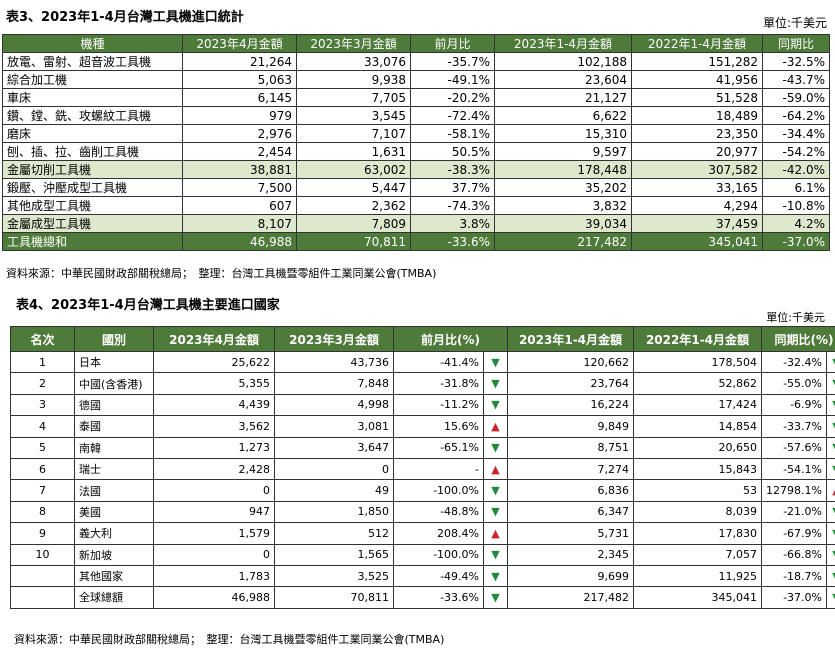 The width and height of the screenshot is (835, 649). Describe the element at coordinates (794, 512) in the screenshot. I see `yoy-change-cell: -21.0%` at that location.